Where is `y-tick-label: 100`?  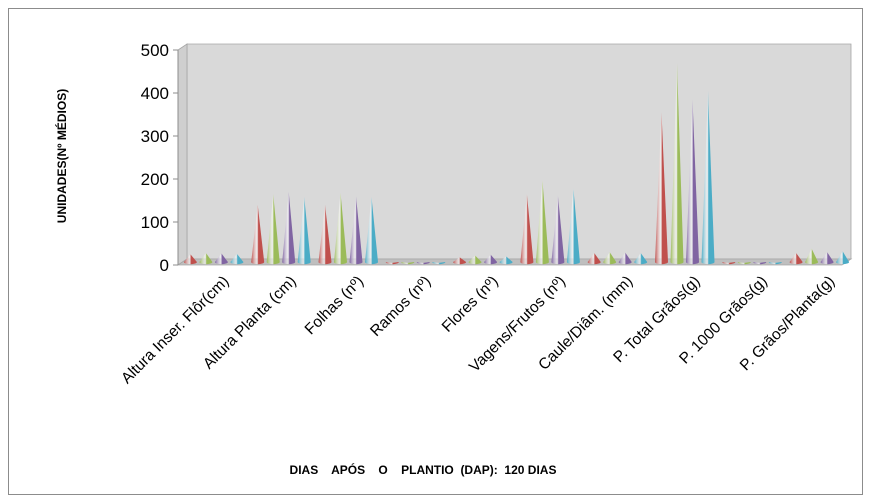 y-tick-label: 100 is located at coordinates (155, 222).